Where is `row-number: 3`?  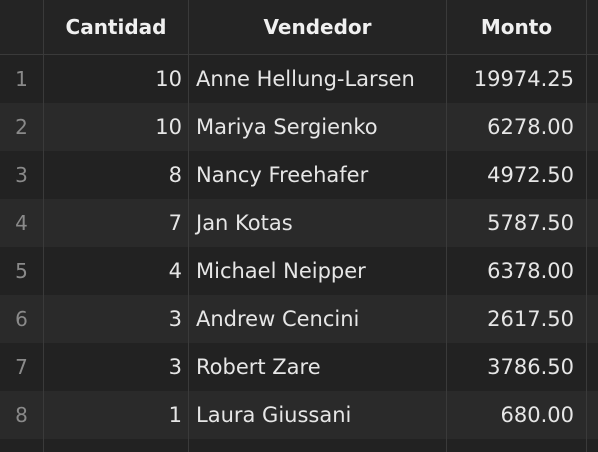 row-number: 3 is located at coordinates (22, 175).